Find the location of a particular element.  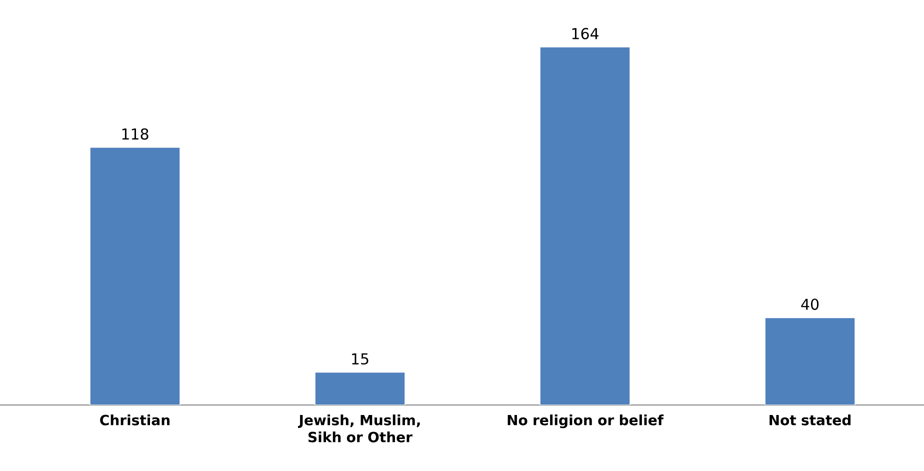

x-tick-label: No religion or belief is located at coordinates (586, 421).